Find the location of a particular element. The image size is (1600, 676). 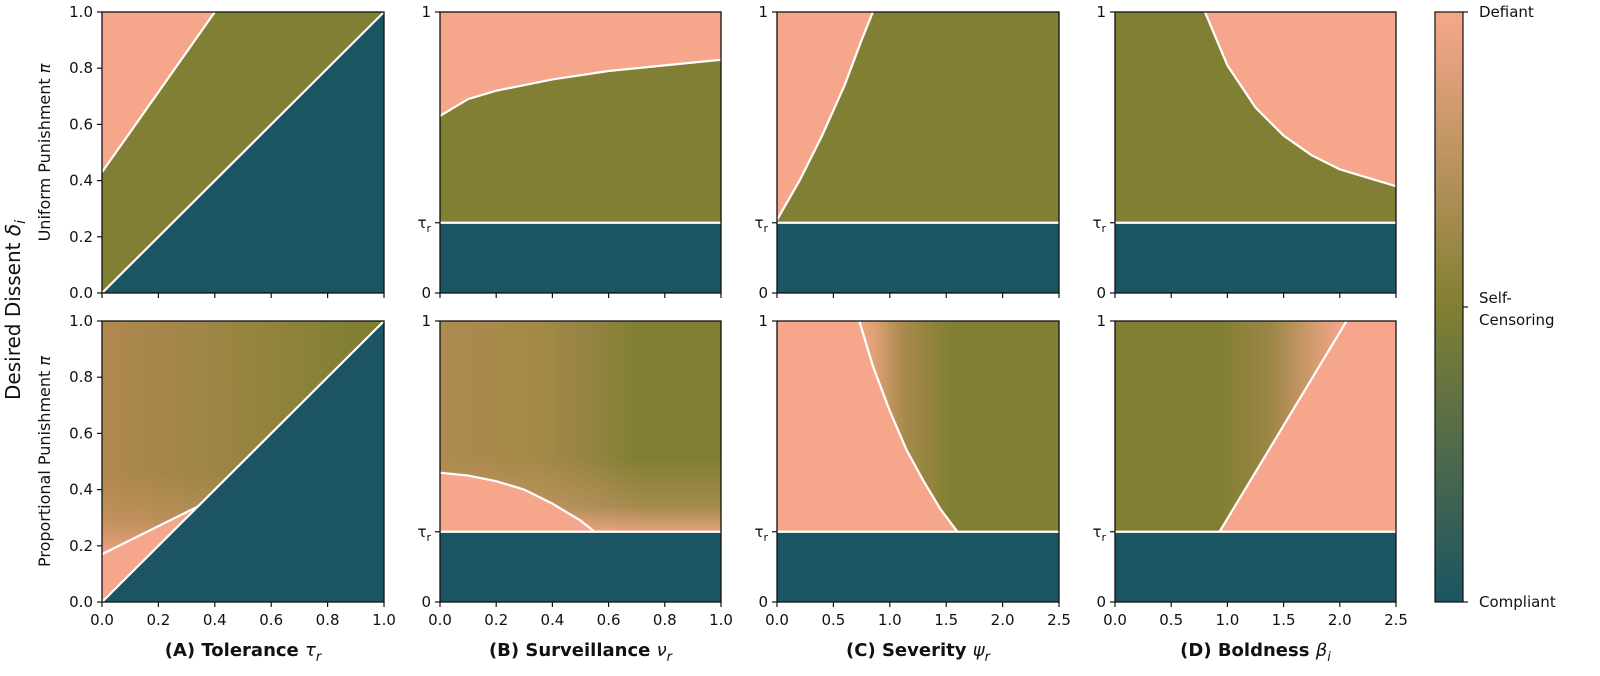

shared-y-label: Desired Dissent δi is located at coordinates (15, 310).